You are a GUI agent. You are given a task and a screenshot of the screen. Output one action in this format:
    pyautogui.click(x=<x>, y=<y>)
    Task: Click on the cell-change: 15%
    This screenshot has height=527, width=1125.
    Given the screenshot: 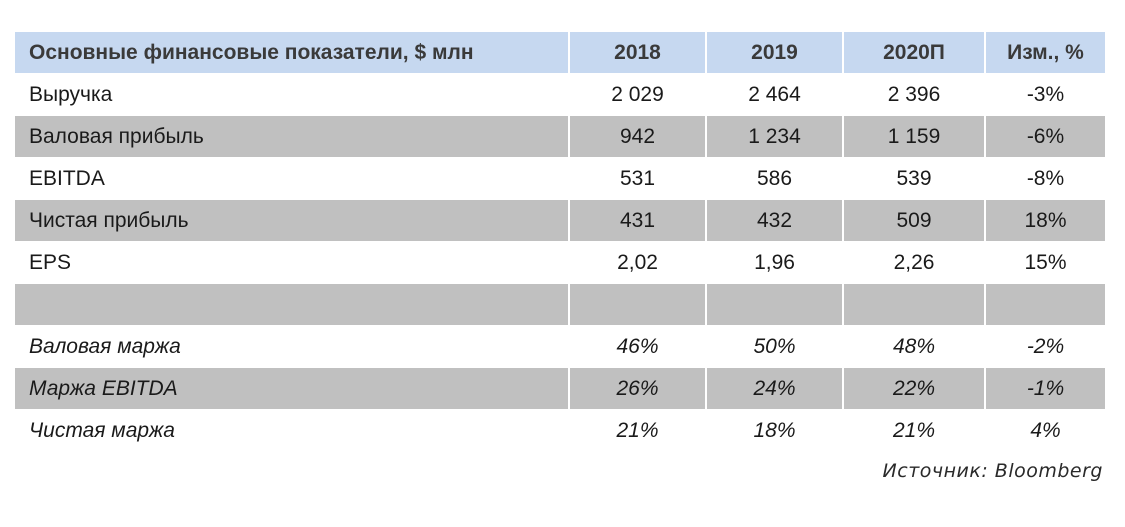 What is the action you would take?
    pyautogui.click(x=1045, y=262)
    